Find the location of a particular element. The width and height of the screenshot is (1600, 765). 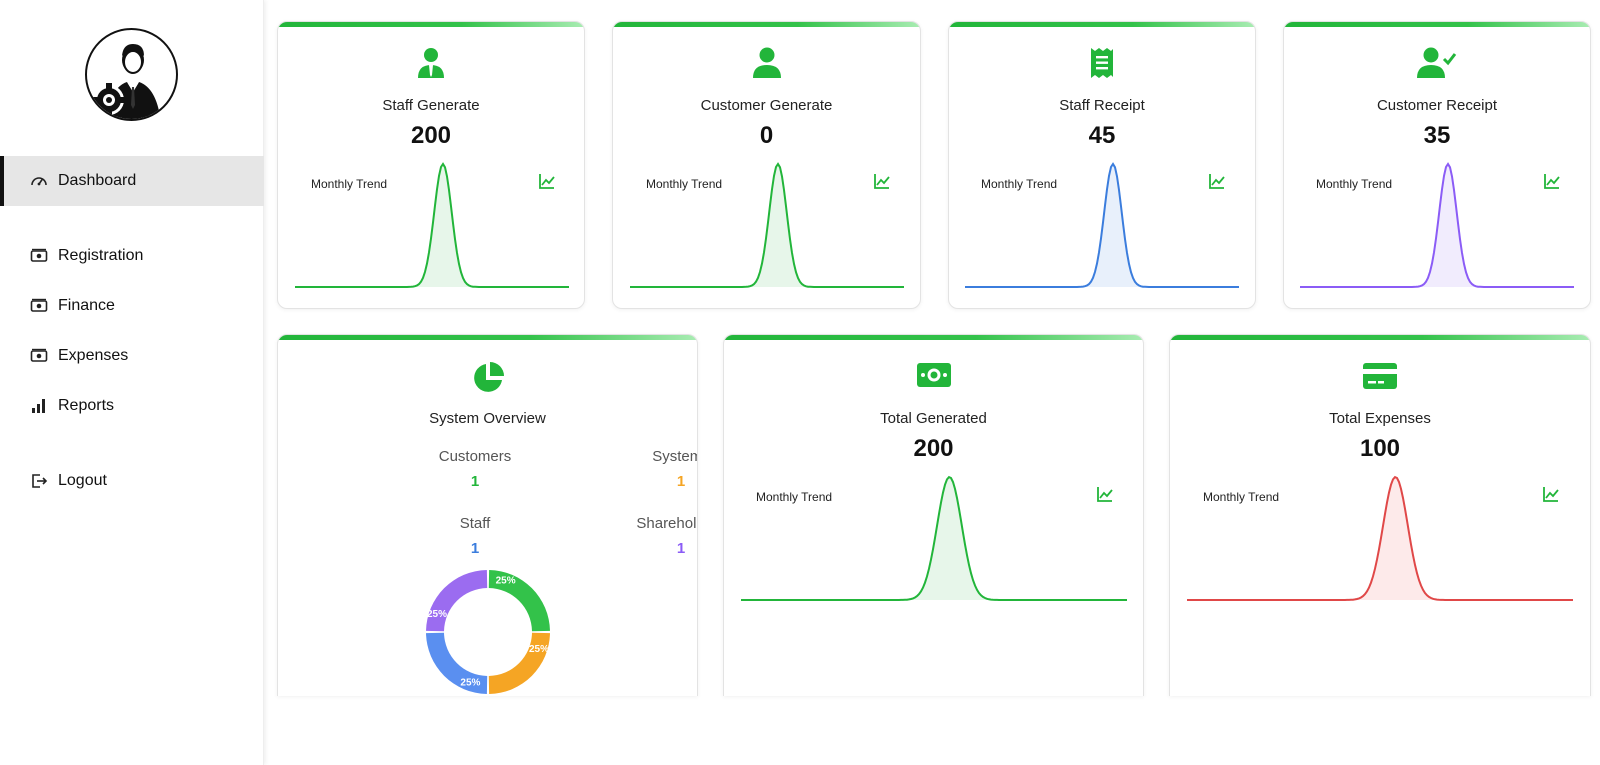

gauge-icon is located at coordinates (39, 181).